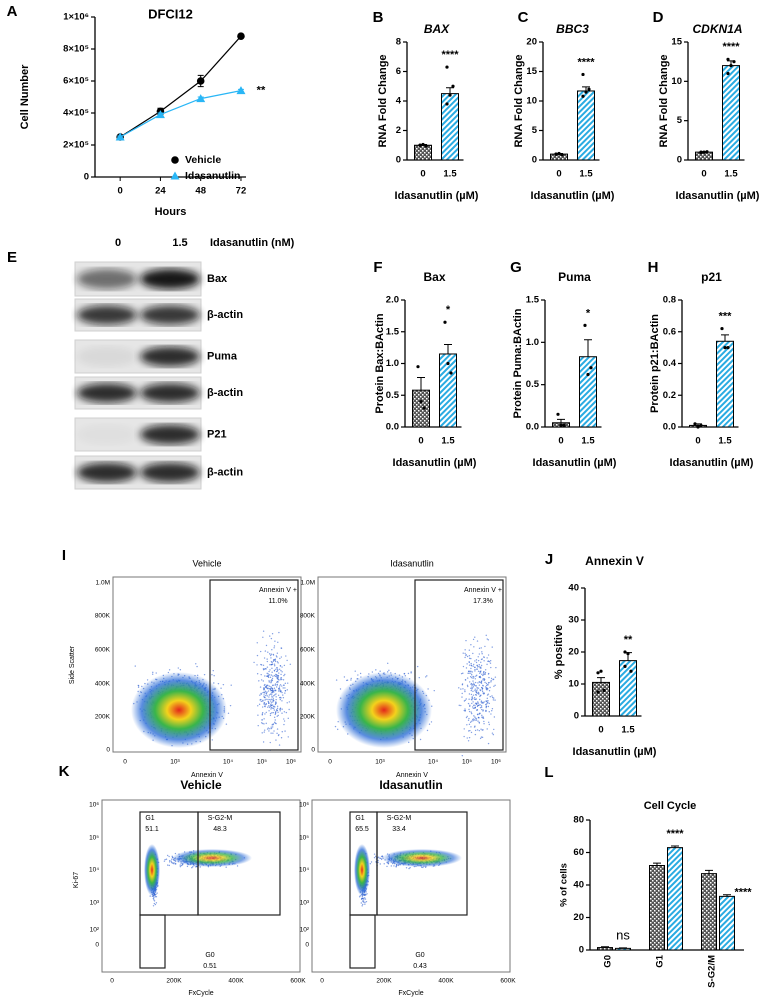 This screenshot has height=999, width=761. What do you see at coordinates (252, 243) in the screenshot?
I see `treatment-label: Idasanutlin (nM)` at bounding box center [252, 243].